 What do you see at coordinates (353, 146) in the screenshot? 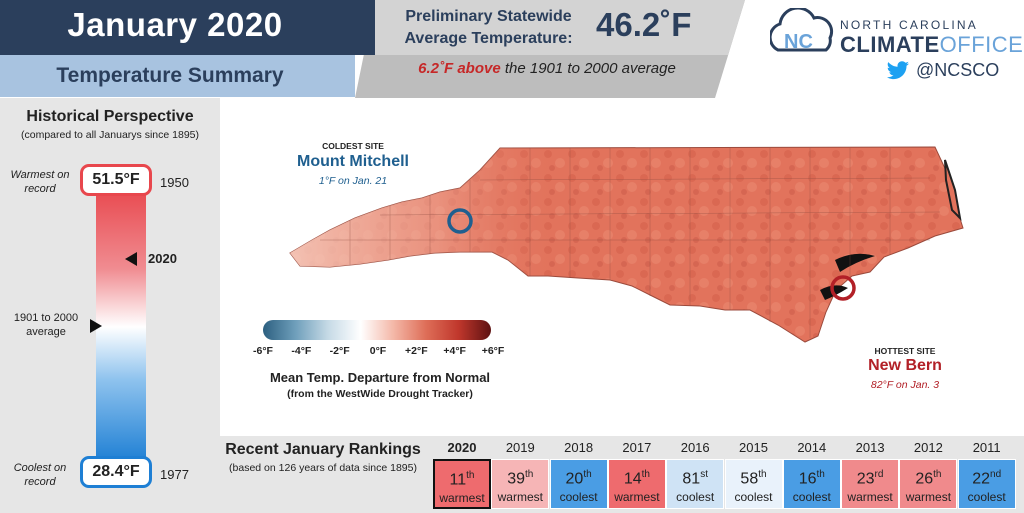
I see `coldest-site-title: COLDEST SITE` at bounding box center [353, 146].